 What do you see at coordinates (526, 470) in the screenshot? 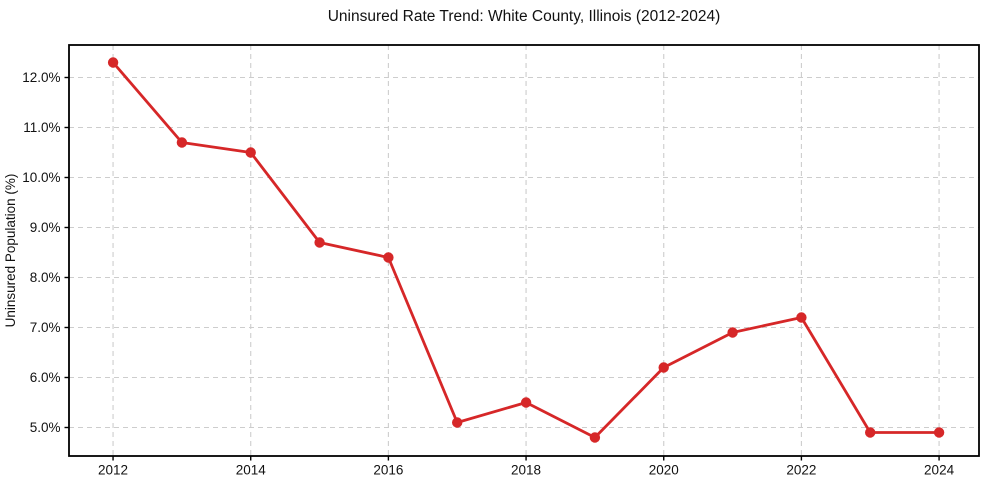
I see `x-tick-label: 2018` at bounding box center [526, 470].